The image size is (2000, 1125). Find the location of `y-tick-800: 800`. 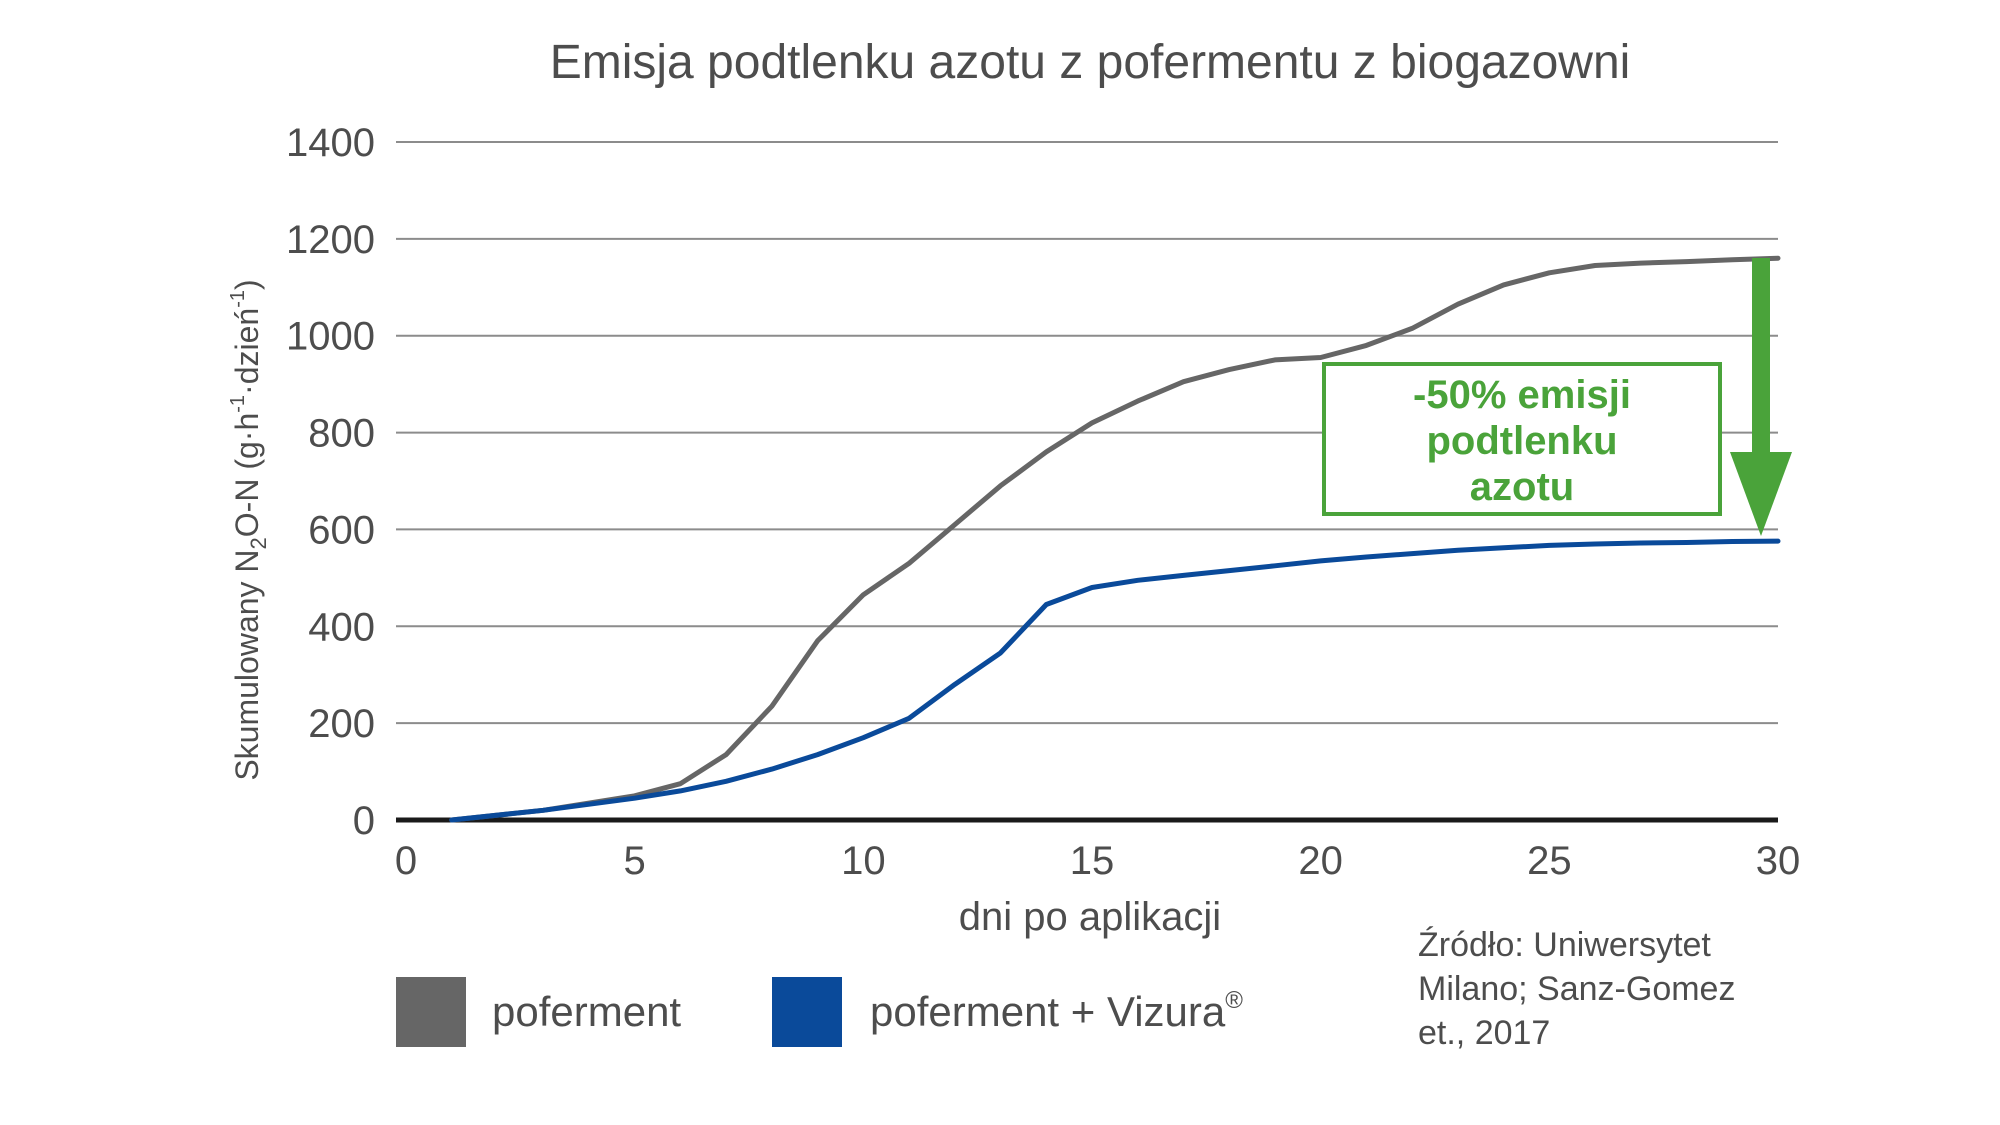

y-tick-800: 800 is located at coordinates (341, 434).